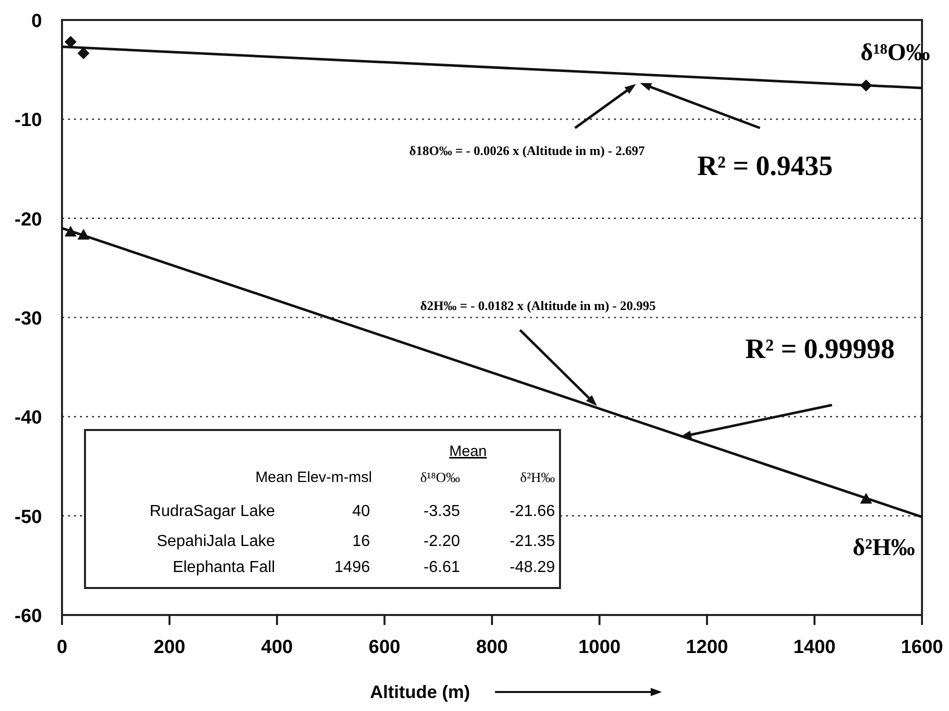 Image resolution: width=949 pixels, height=711 pixels. Describe the element at coordinates (28, 219) in the screenshot. I see `y-tick-label: -20` at that location.